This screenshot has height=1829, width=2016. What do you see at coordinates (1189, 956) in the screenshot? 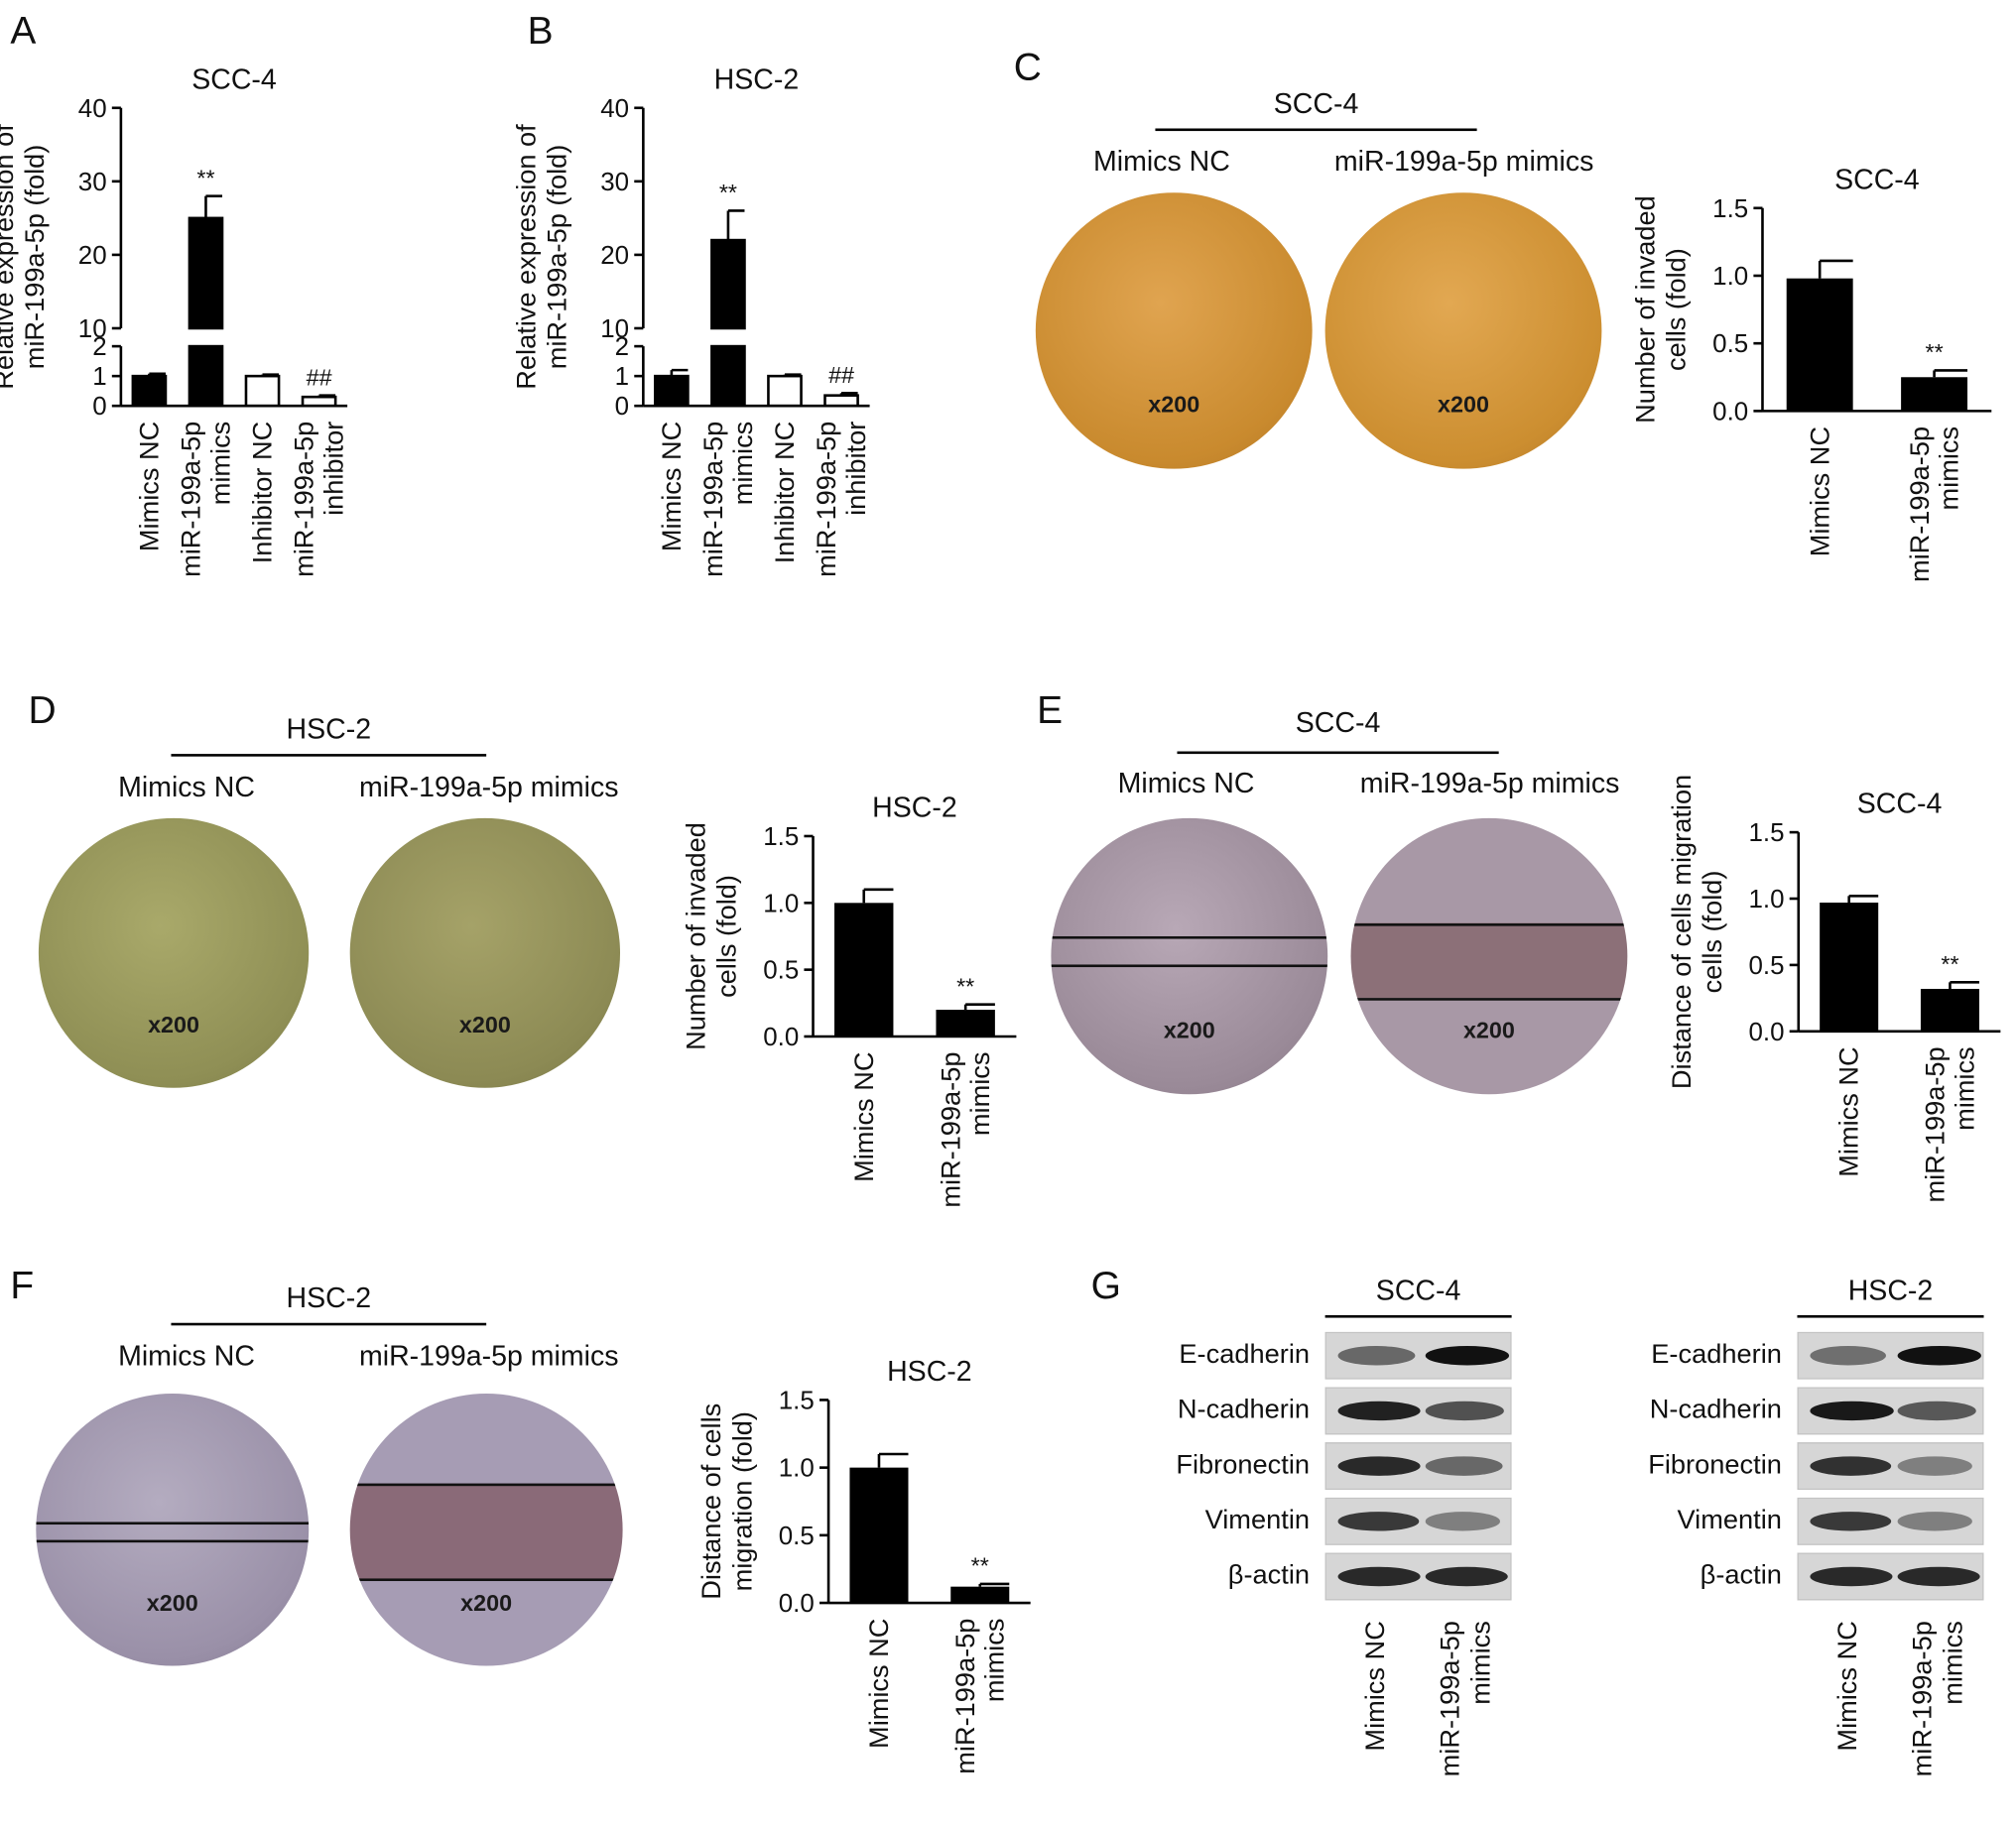
I see `panel-e-left-image: x200` at bounding box center [1189, 956].